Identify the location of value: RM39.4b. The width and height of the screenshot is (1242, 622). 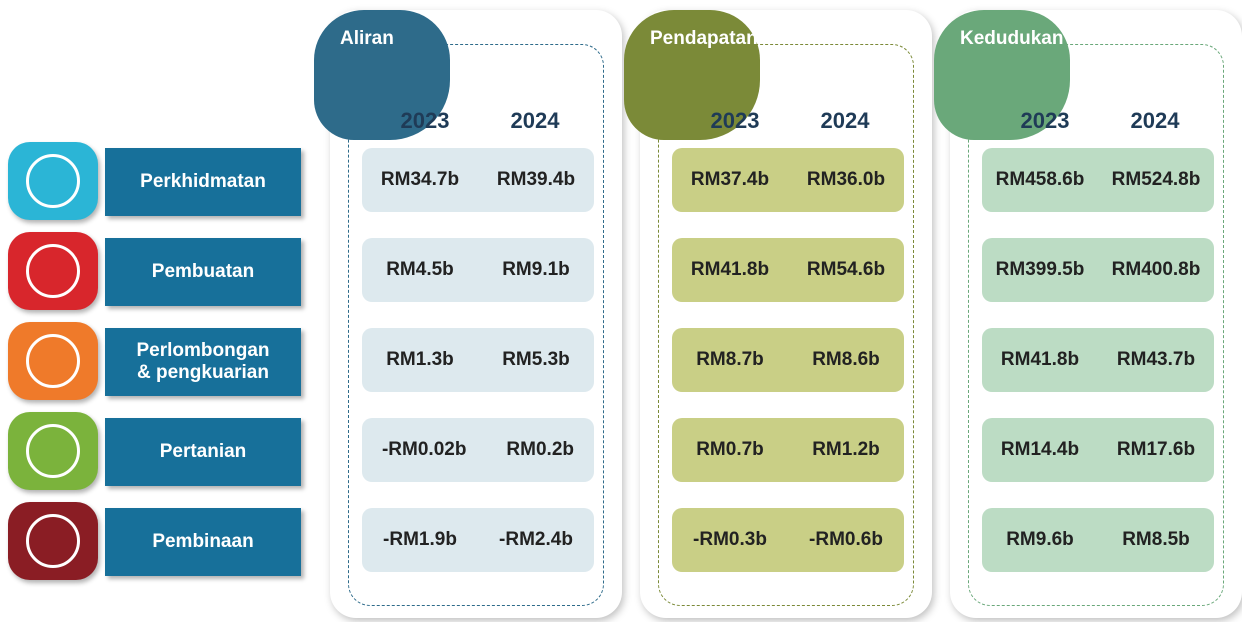
(536, 179).